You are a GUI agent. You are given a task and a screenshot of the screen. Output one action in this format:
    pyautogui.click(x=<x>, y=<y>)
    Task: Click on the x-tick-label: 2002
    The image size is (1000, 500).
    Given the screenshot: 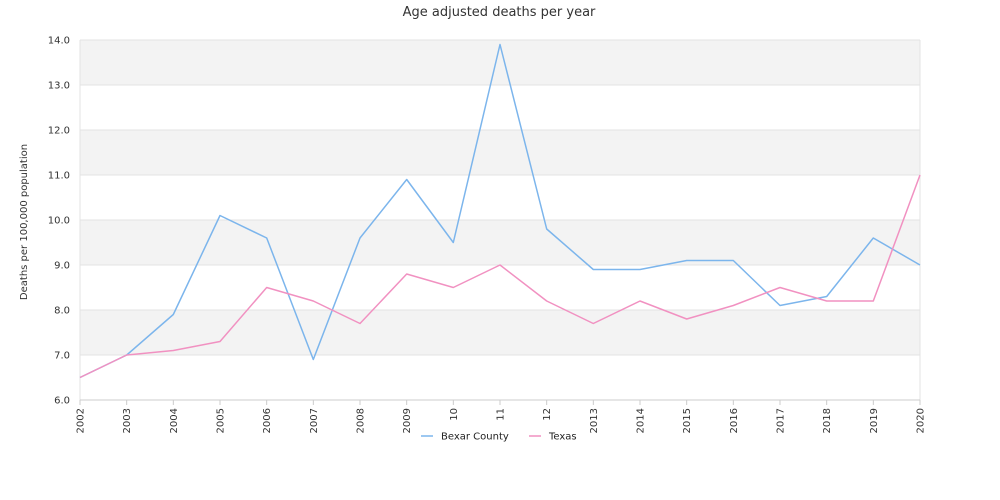 What is the action you would take?
    pyautogui.click(x=81, y=420)
    